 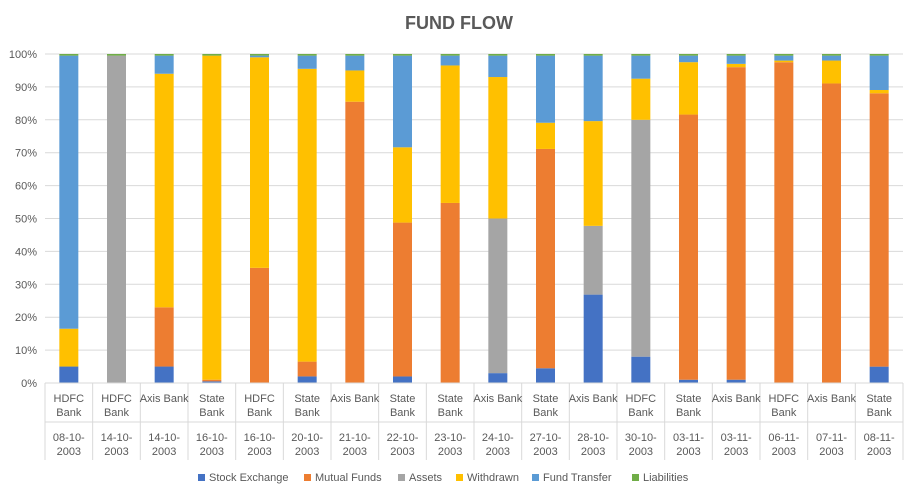 I want to click on y-tick-label: 70%, so click(x=26, y=154).